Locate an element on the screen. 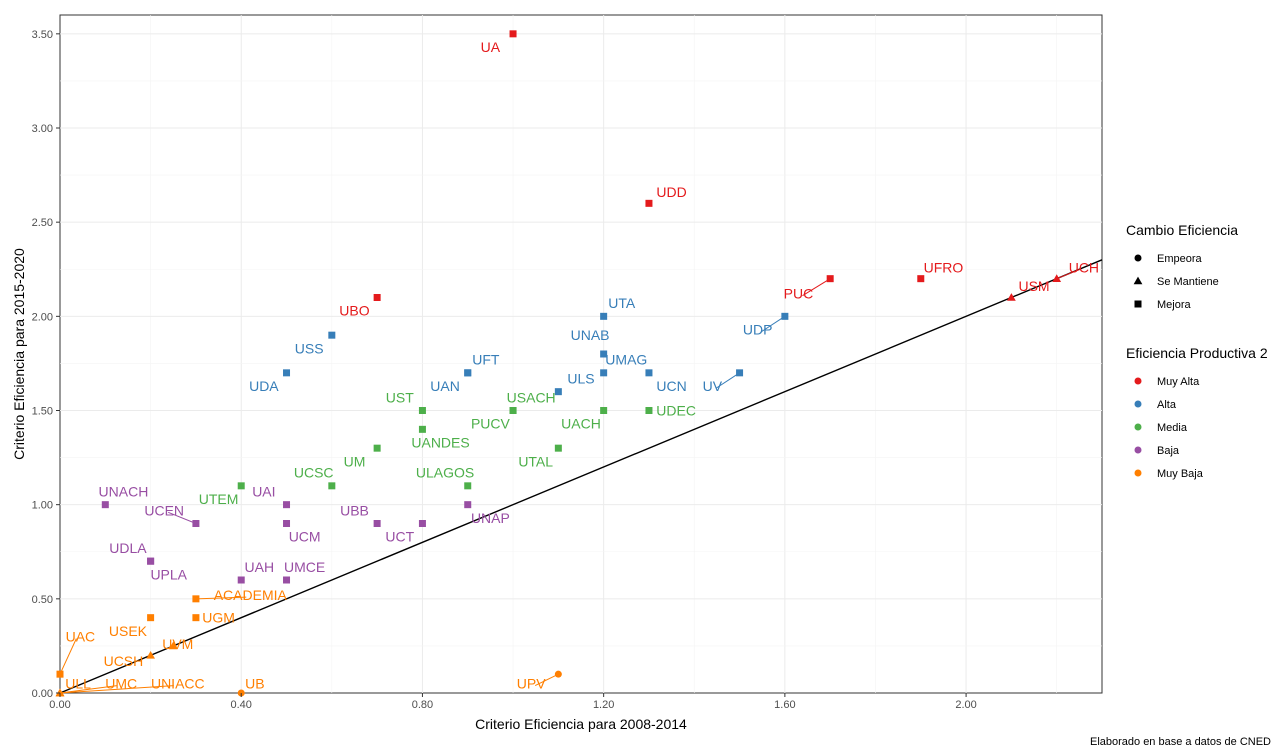  data-point-label: UNACH is located at coordinates (124, 491).